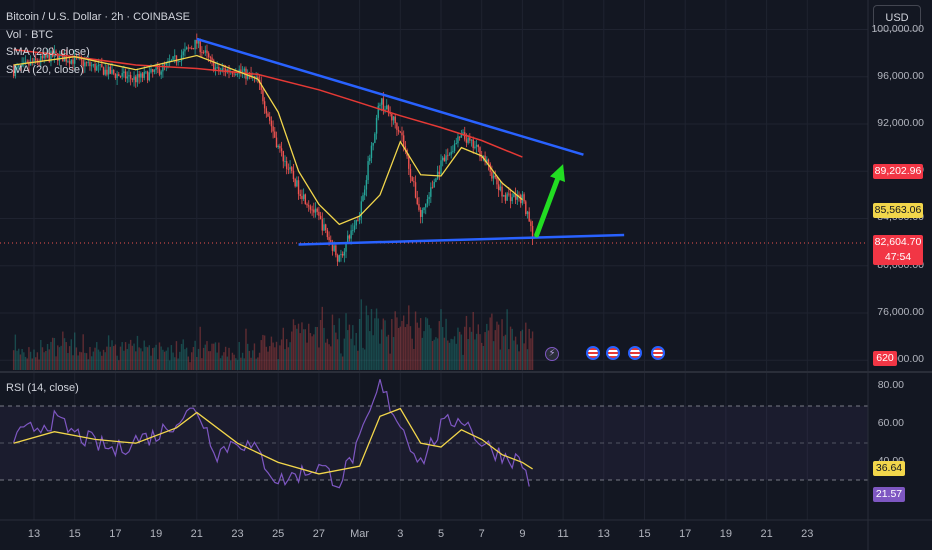 The image size is (932, 550). I want to click on sma200-legend: SMA (200, close), so click(48, 52).